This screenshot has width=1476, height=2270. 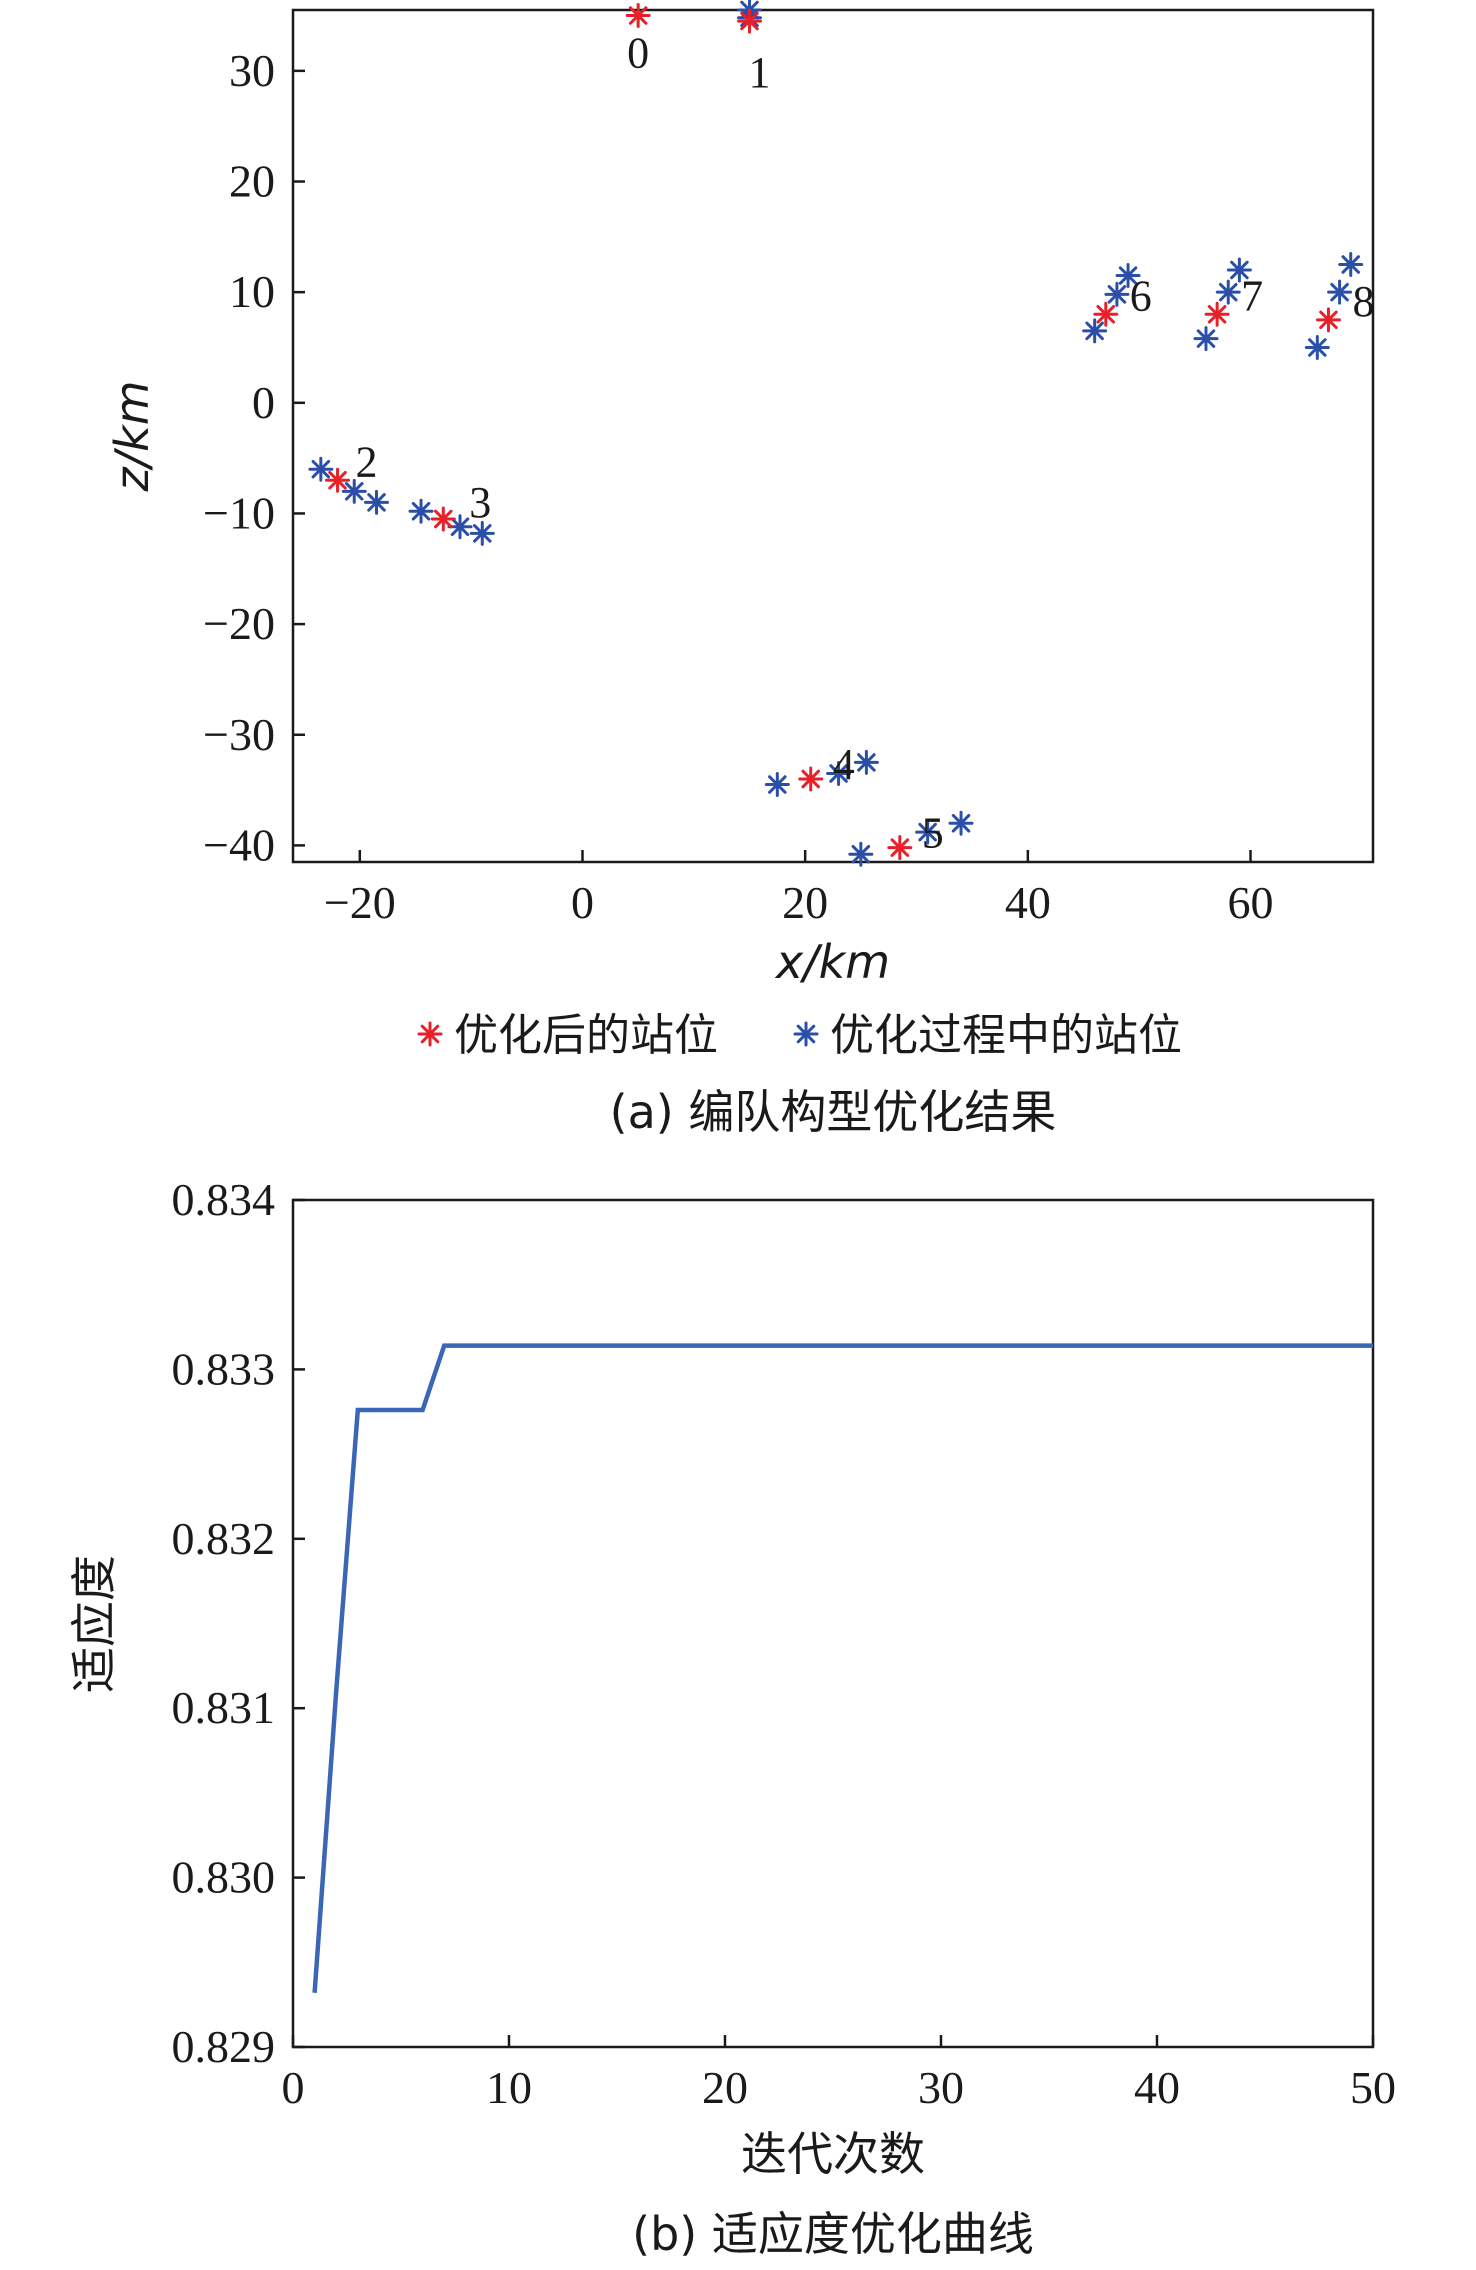 I want to click on chart-a-y-tick-label: −30, so click(x=239, y=734).